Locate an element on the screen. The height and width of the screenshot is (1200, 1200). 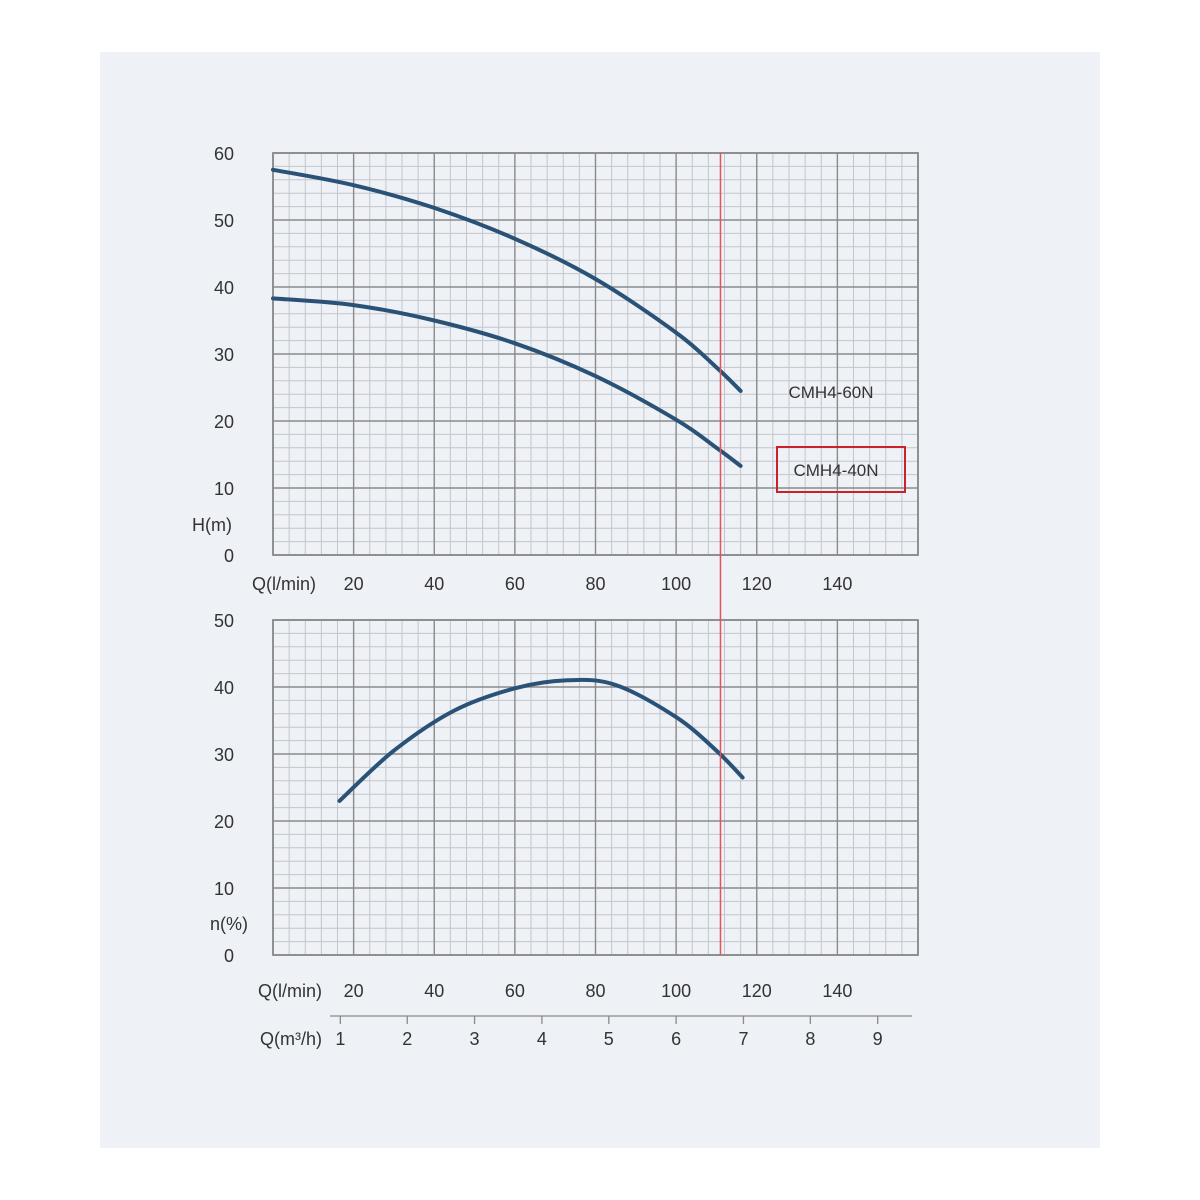
eff-x-tick-label: 120 is located at coordinates (757, 991).